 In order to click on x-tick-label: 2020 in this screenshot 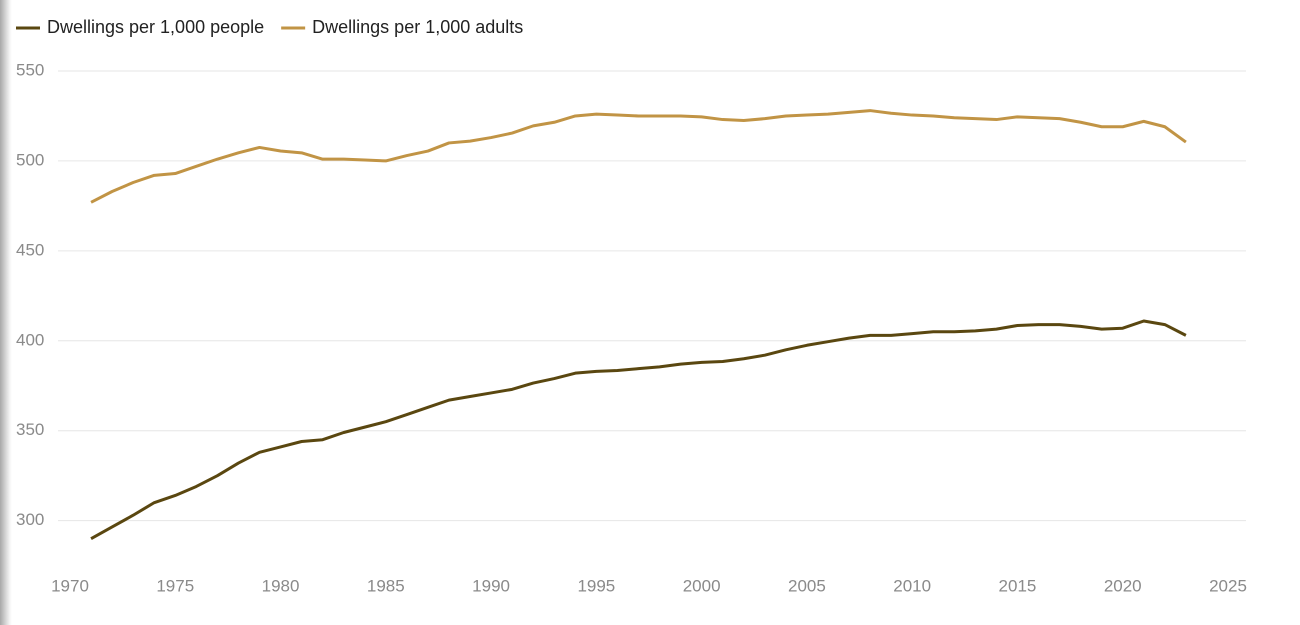, I will do `click(1123, 585)`.